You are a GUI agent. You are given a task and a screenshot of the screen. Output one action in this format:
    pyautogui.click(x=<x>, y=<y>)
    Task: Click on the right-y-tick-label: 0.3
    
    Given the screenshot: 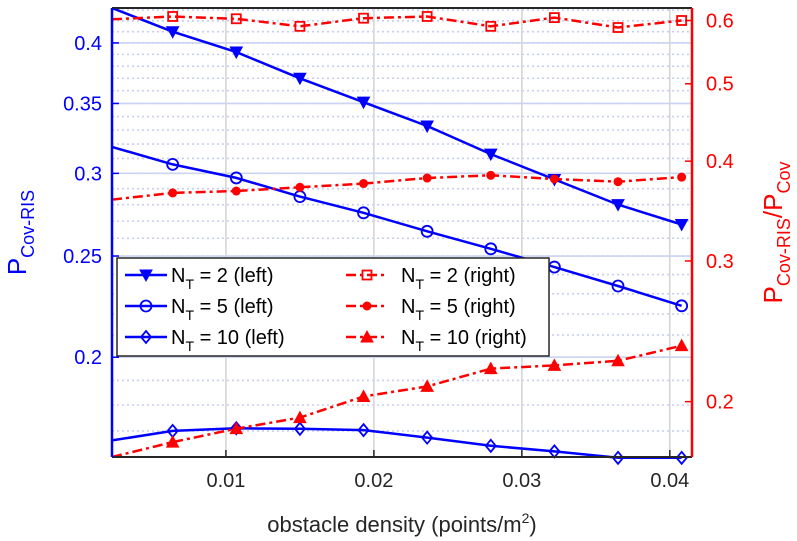 What is the action you would take?
    pyautogui.click(x=720, y=262)
    